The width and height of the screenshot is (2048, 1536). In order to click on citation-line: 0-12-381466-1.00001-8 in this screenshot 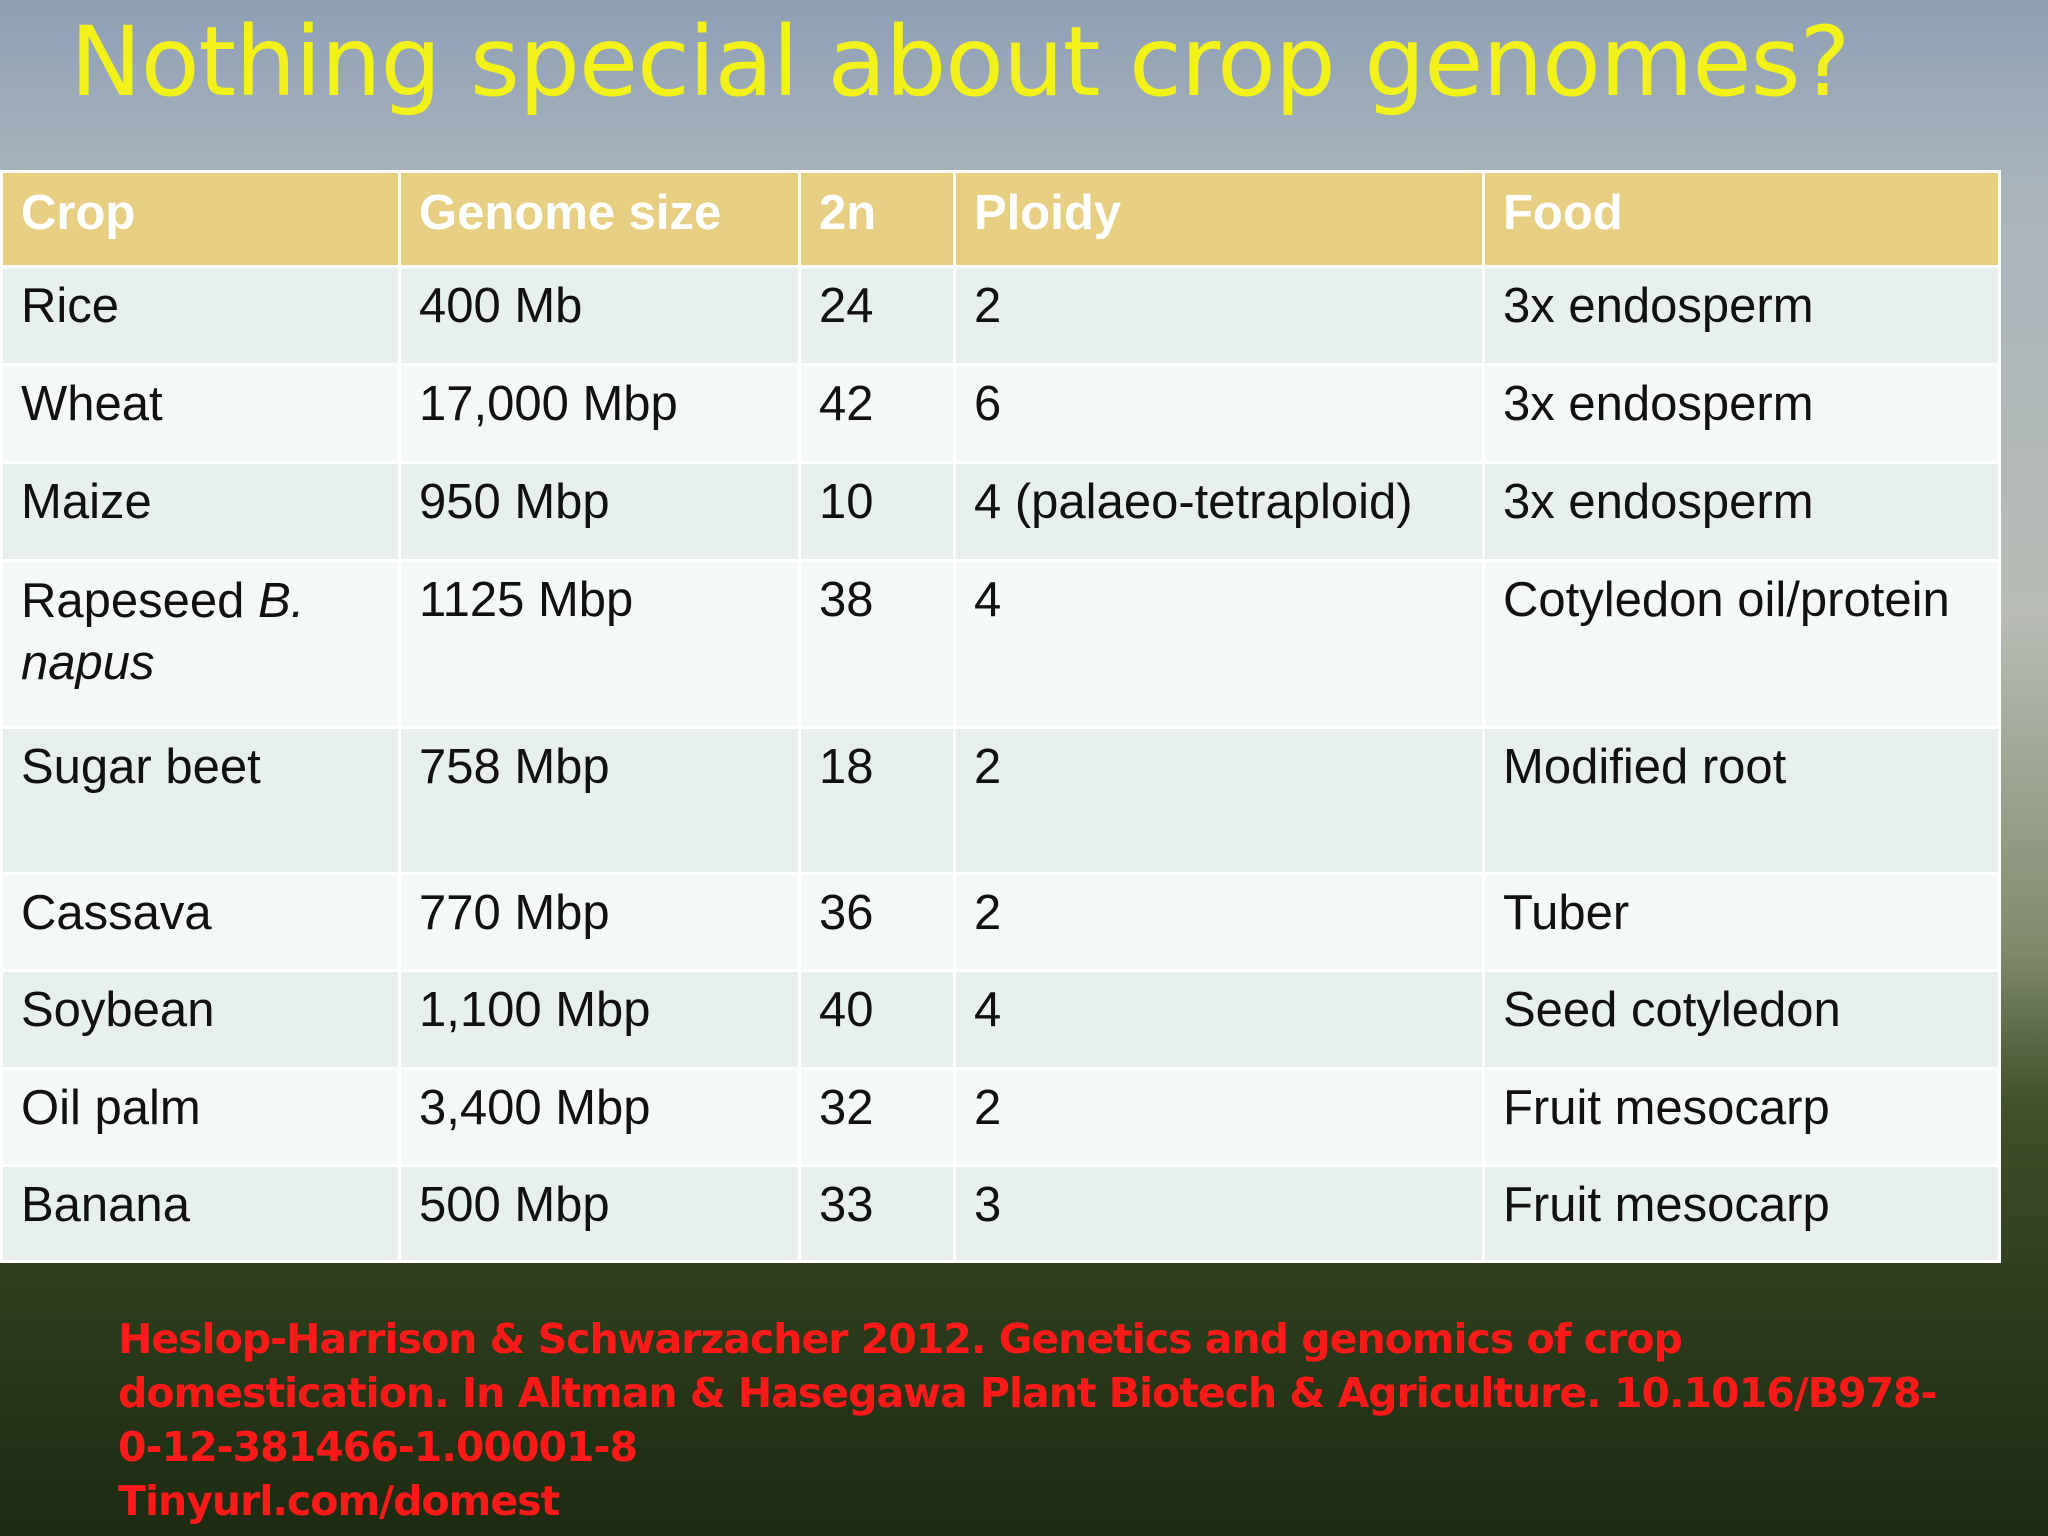, I will do `click(378, 1447)`.